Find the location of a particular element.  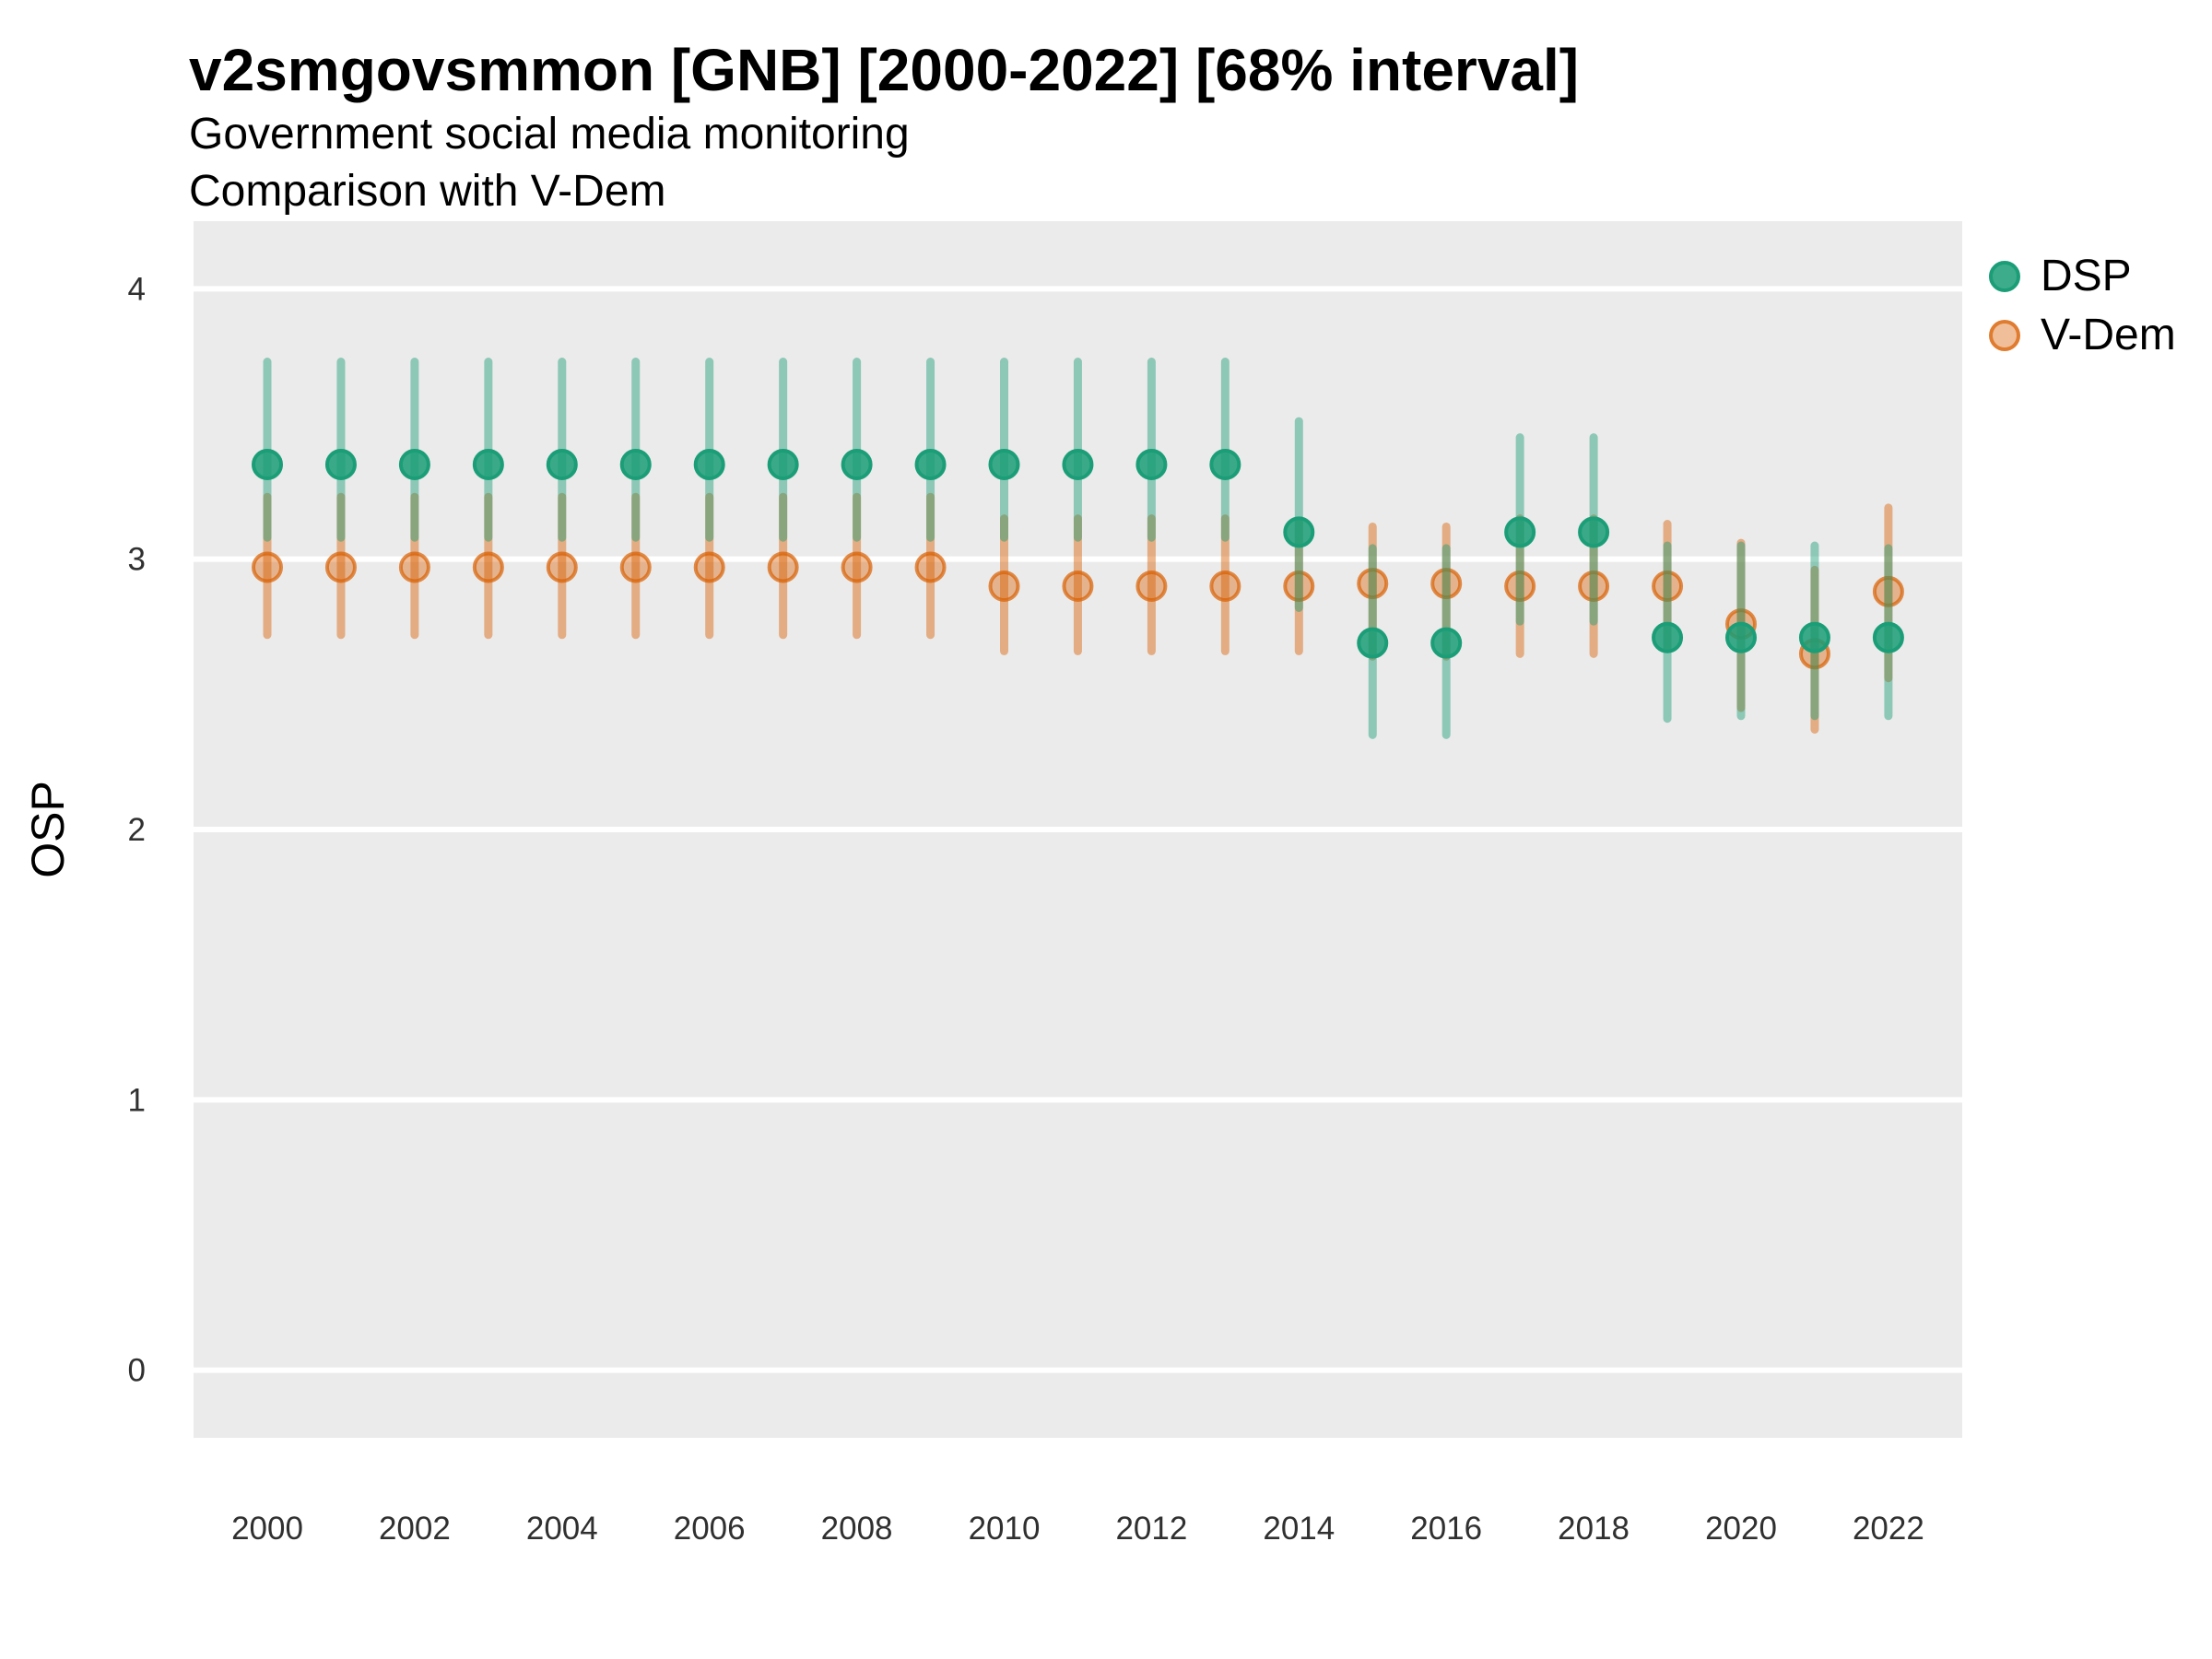

dsp-point-2005 is located at coordinates (635, 464).